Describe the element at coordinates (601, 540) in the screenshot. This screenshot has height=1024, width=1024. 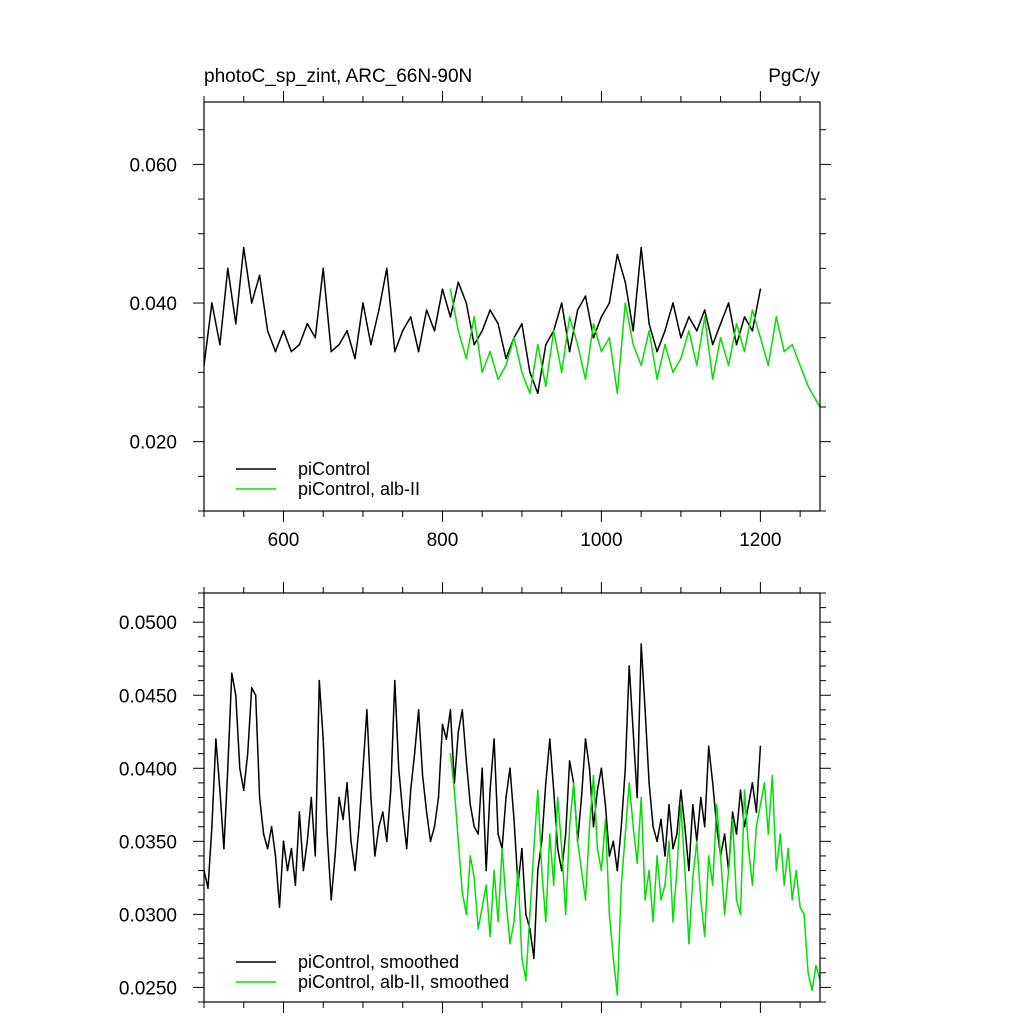
I see `x-tick-label: 1000` at that location.